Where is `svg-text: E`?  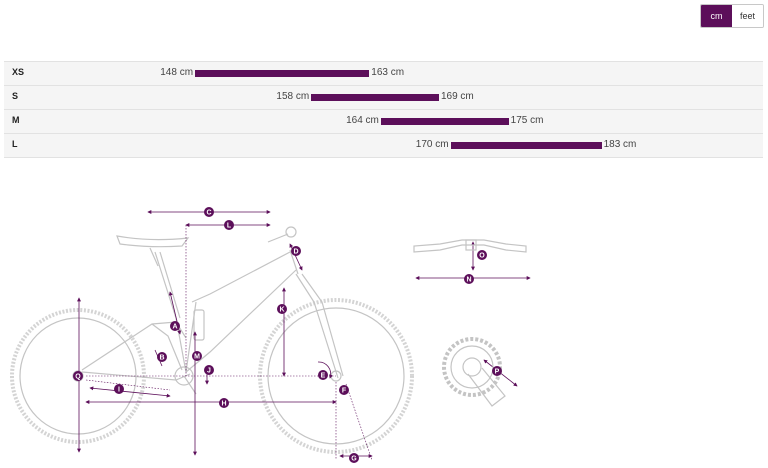 svg-text: E is located at coordinates (323, 376).